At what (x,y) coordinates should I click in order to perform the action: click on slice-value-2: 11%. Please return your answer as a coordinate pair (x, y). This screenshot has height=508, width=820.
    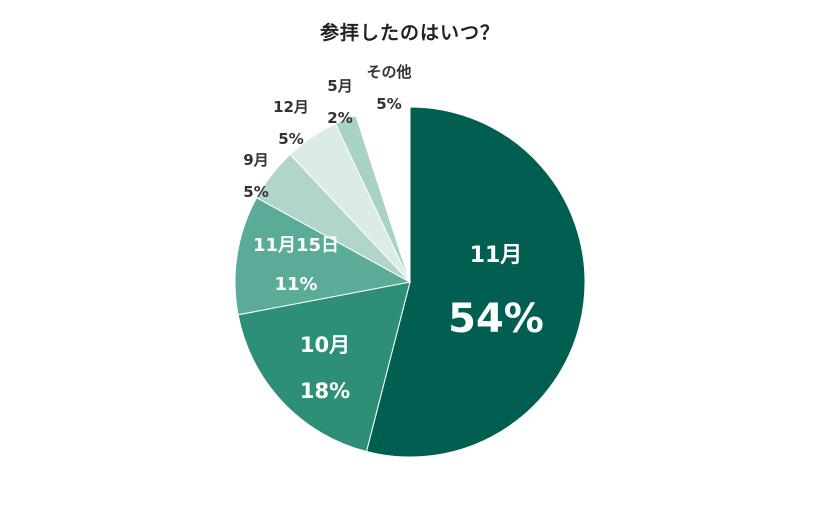
    Looking at the image, I should click on (295, 284).